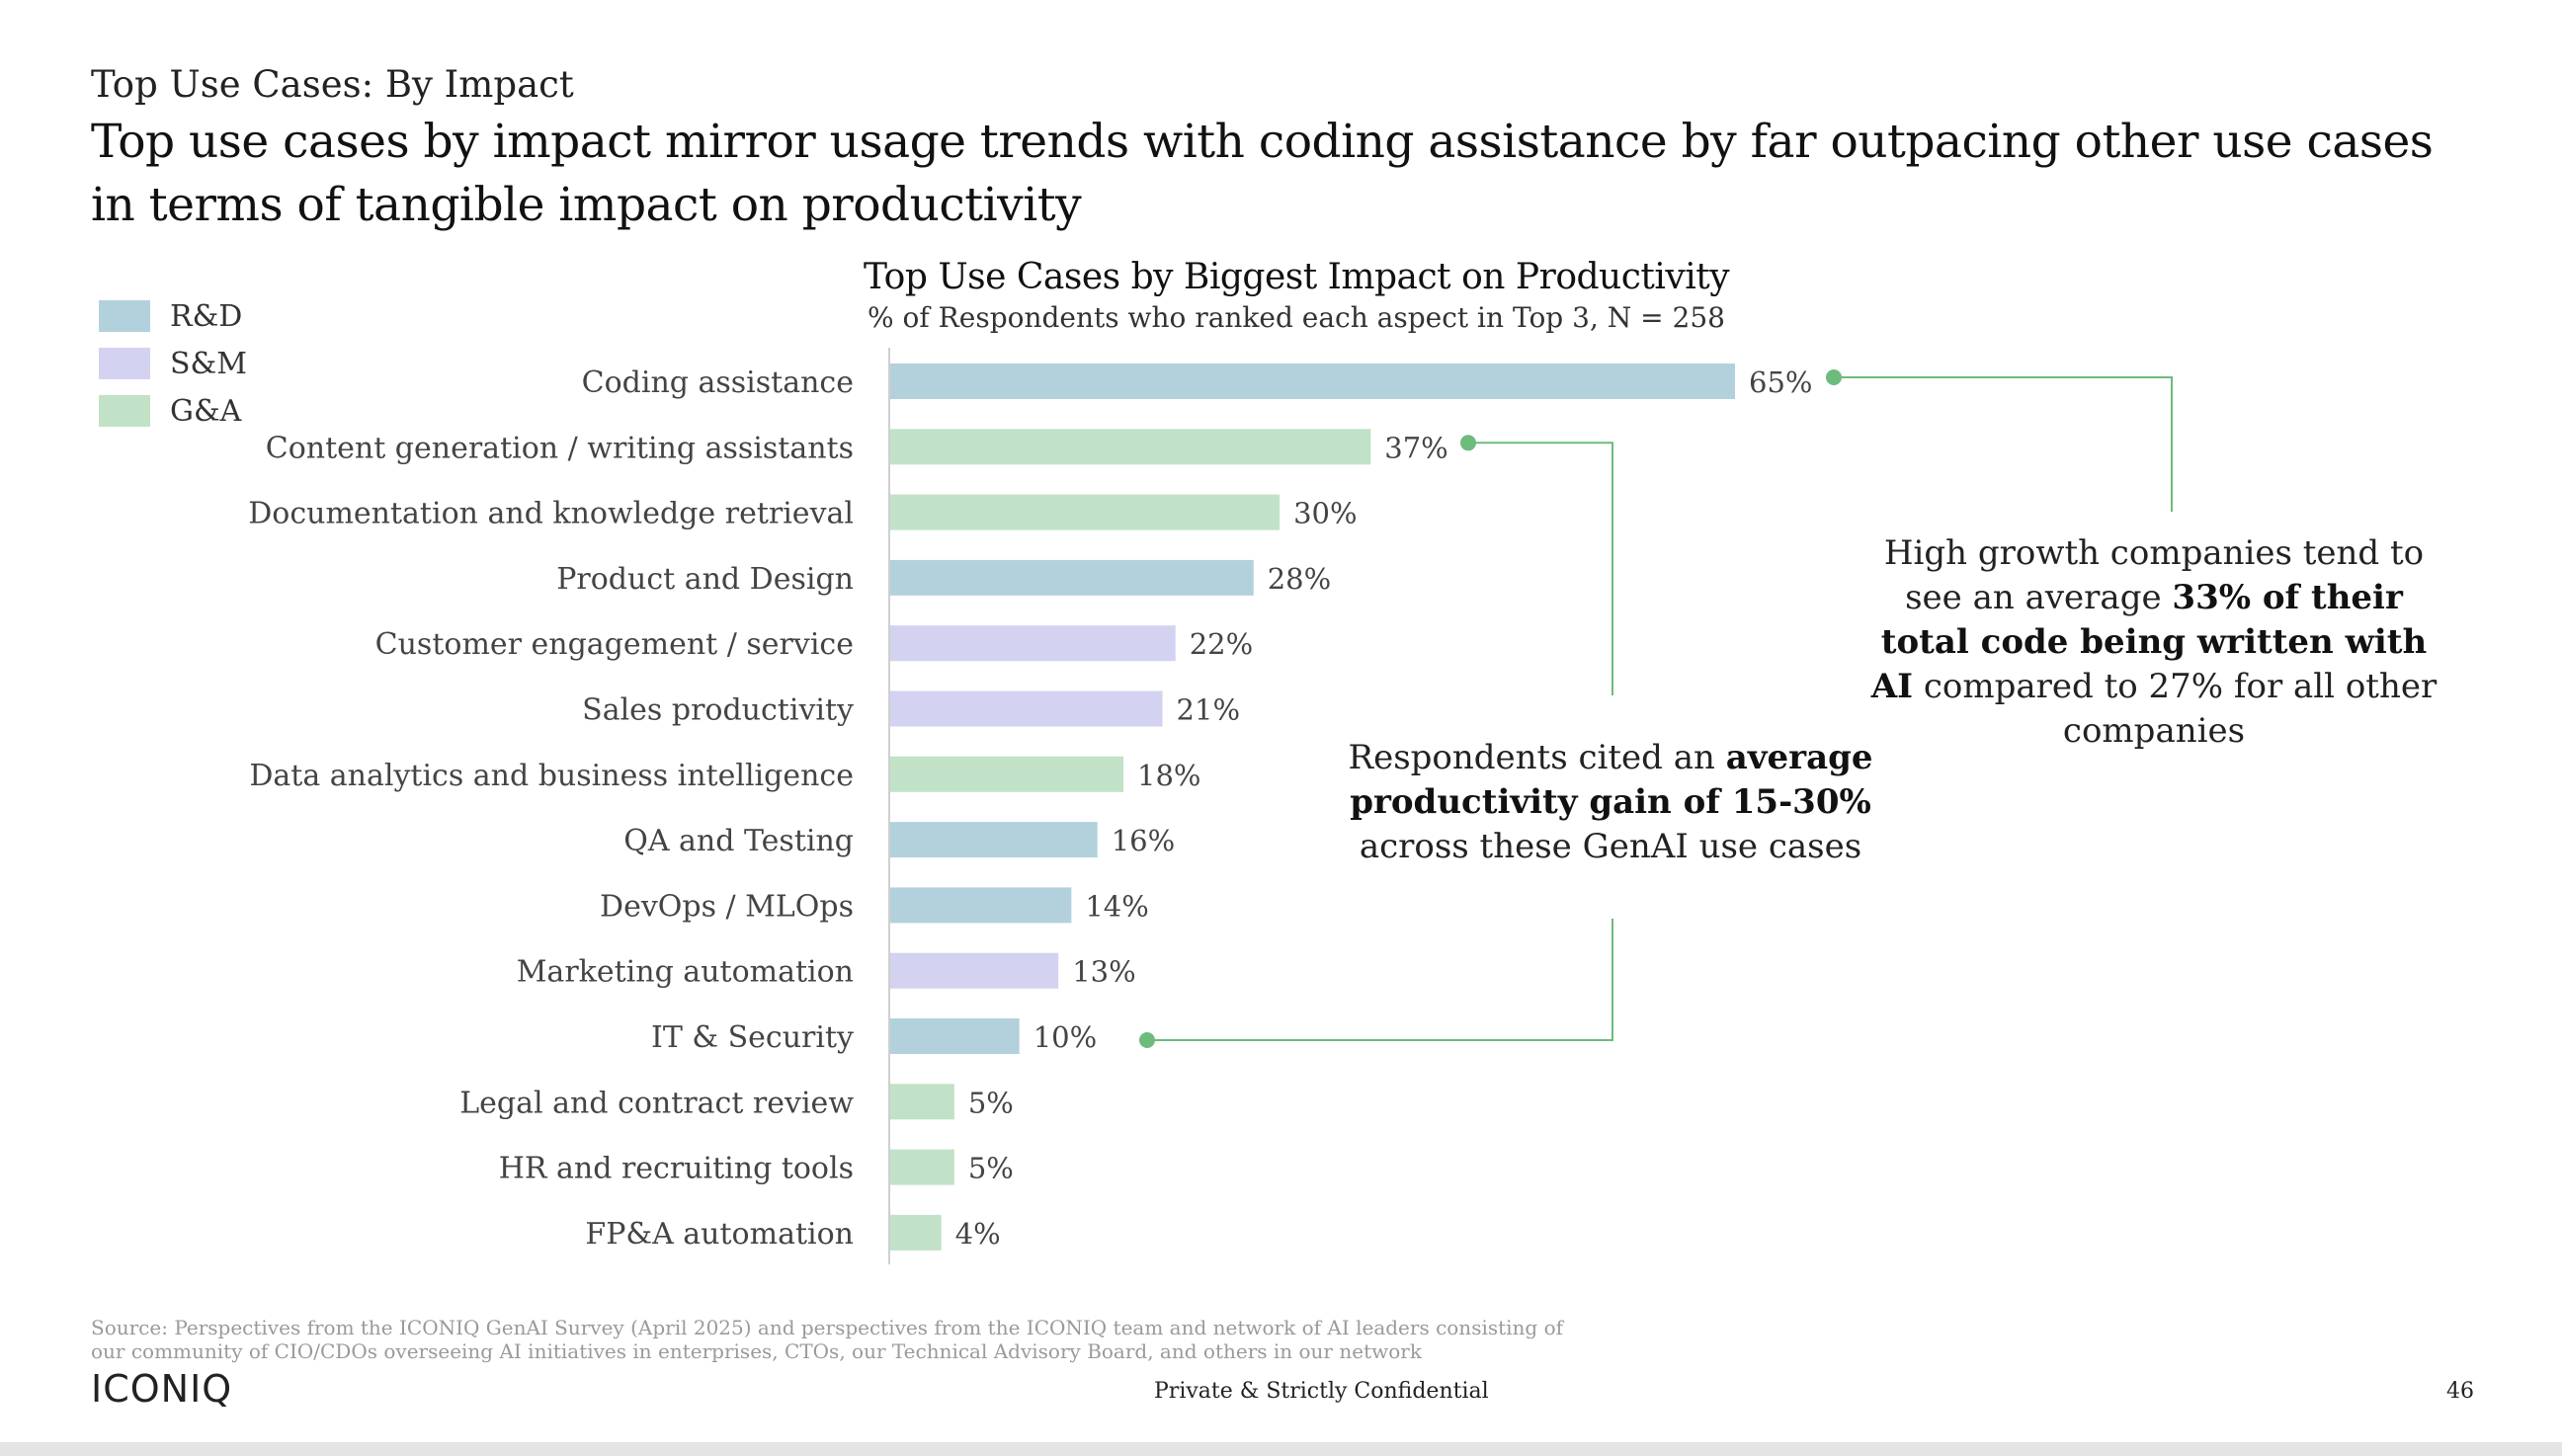 This screenshot has width=2562, height=1456. I want to click on category-label: Product and Design, so click(705, 579).